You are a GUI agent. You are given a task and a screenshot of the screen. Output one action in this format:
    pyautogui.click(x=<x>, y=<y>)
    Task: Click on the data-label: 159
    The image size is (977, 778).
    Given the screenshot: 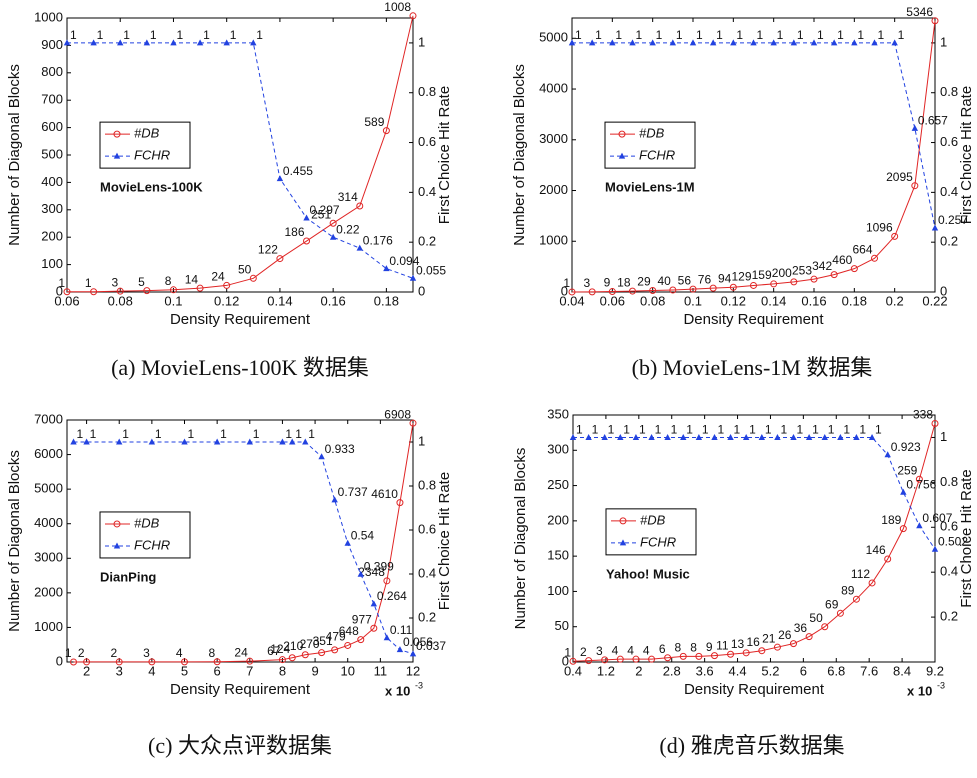 What is the action you would take?
    pyautogui.click(x=762, y=275)
    